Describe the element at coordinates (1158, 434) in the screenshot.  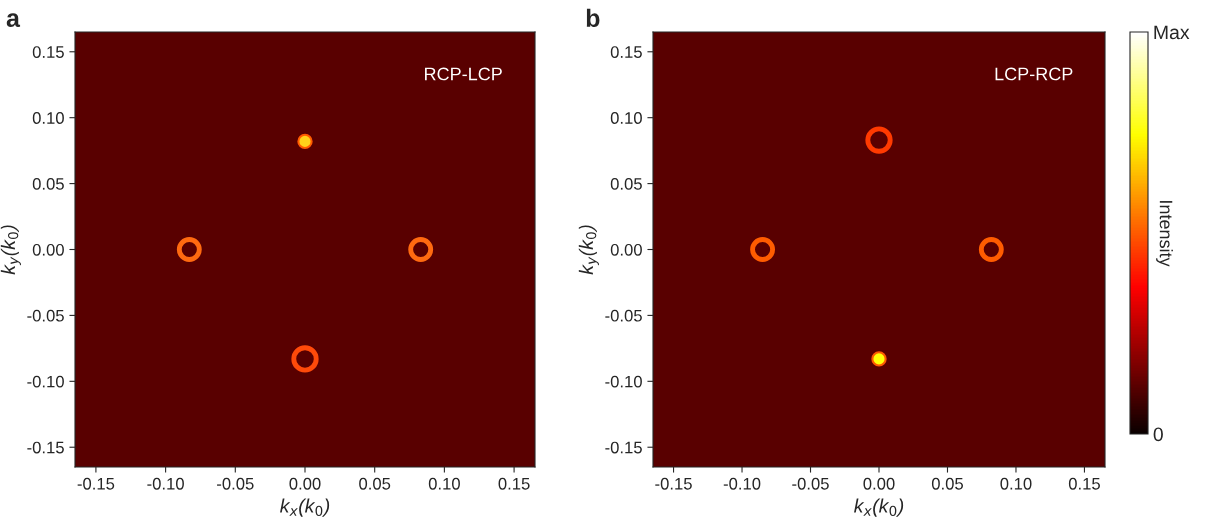
I see `color-bar-label: 0` at that location.